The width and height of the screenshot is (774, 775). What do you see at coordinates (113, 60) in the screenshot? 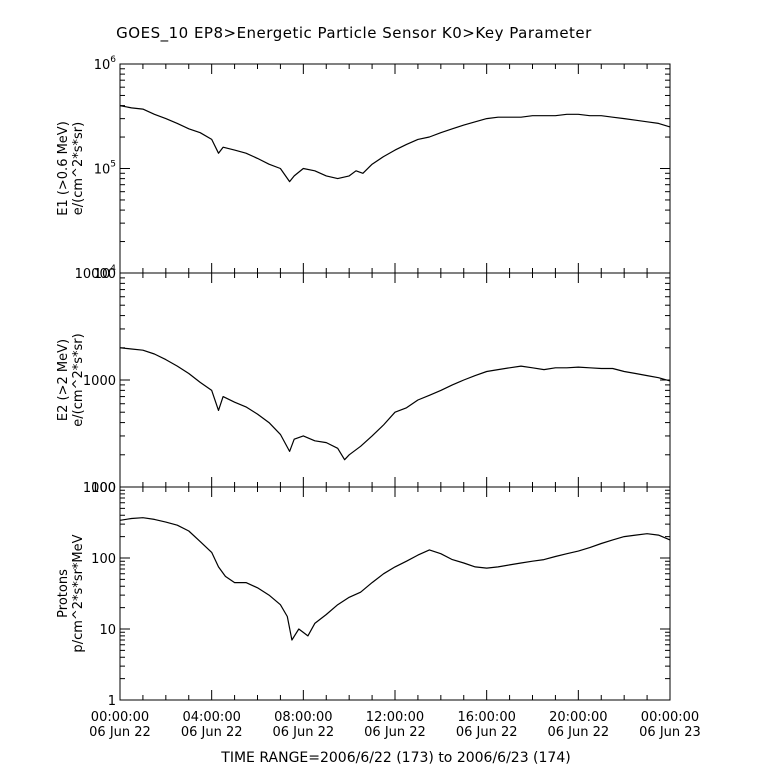
I see `y-tick-exponent: 6` at bounding box center [113, 60].